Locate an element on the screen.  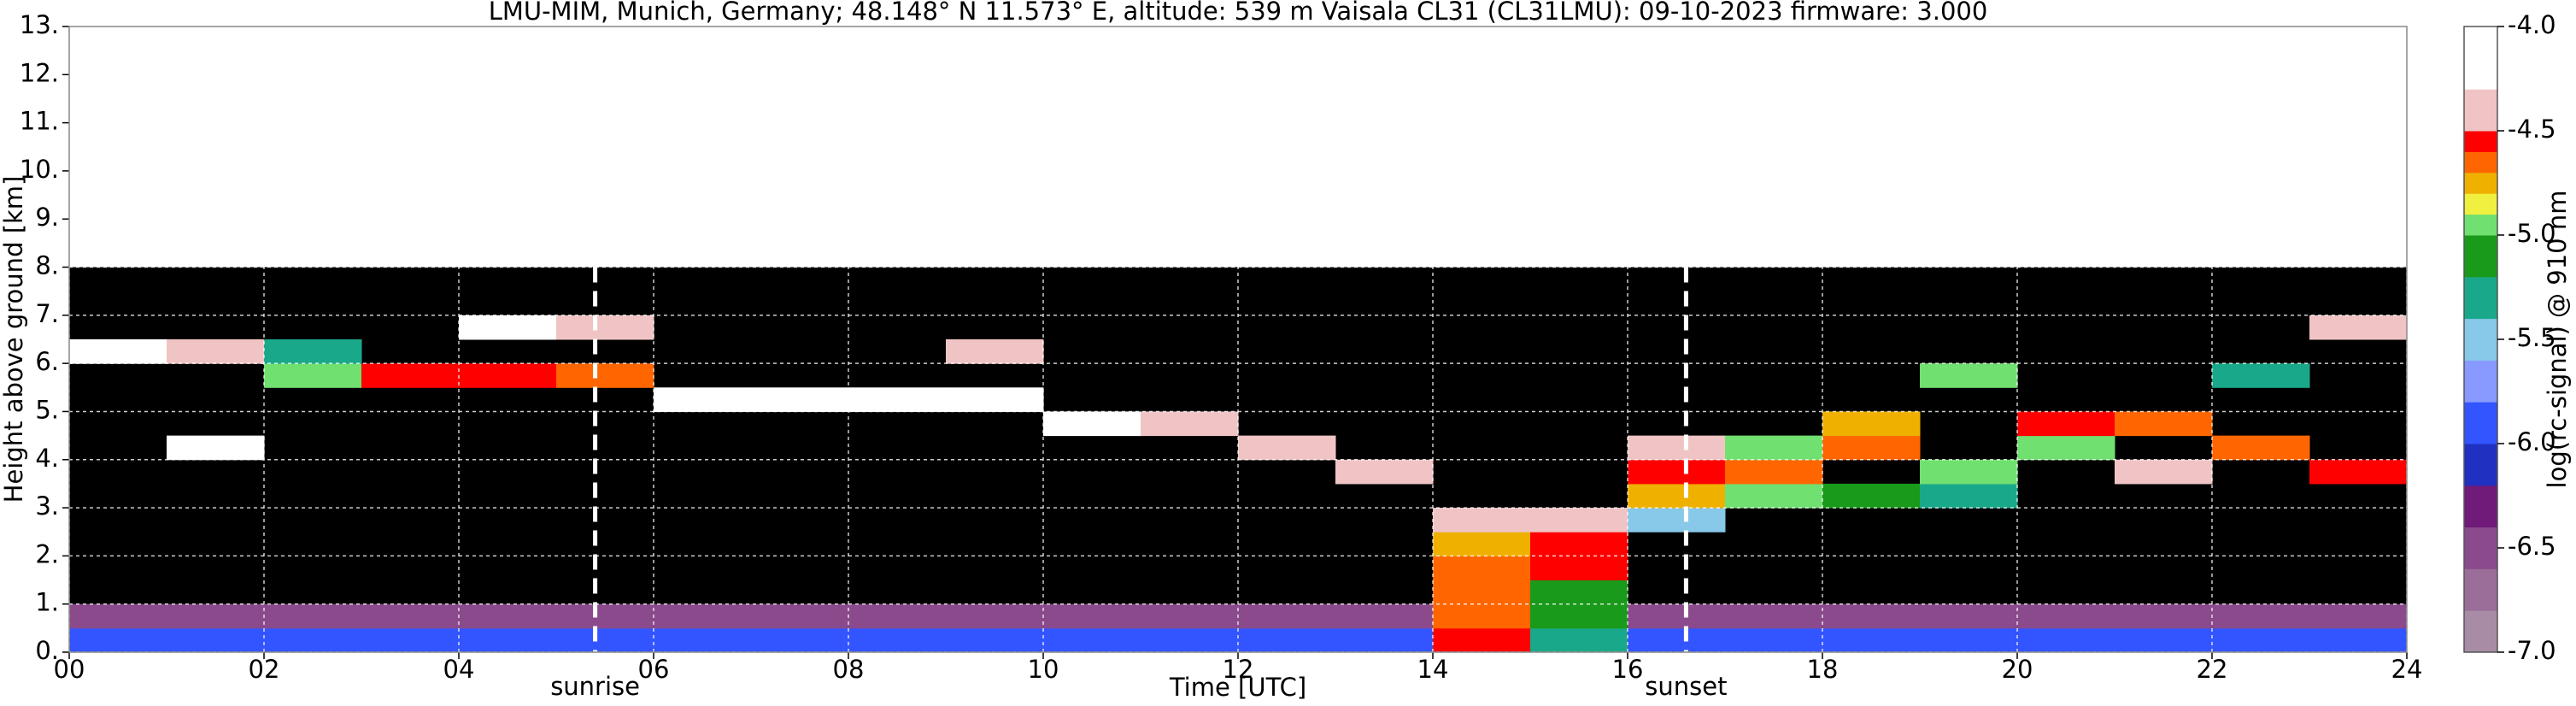
colorbar-label: log(rc-signal) @ 910 nm is located at coordinates (2557, 340).